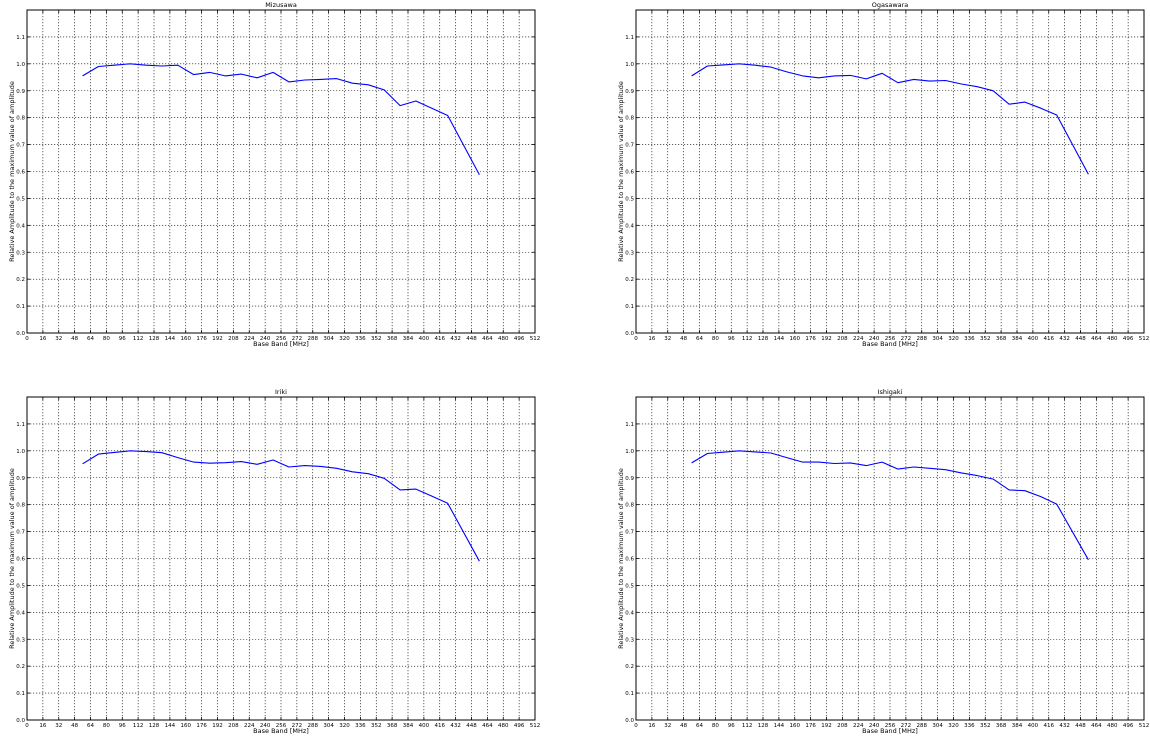 Image resolution: width=1150 pixels, height=738 pixels. What do you see at coordinates (281, 392) in the screenshot?
I see `chart-title: Iriki` at bounding box center [281, 392].